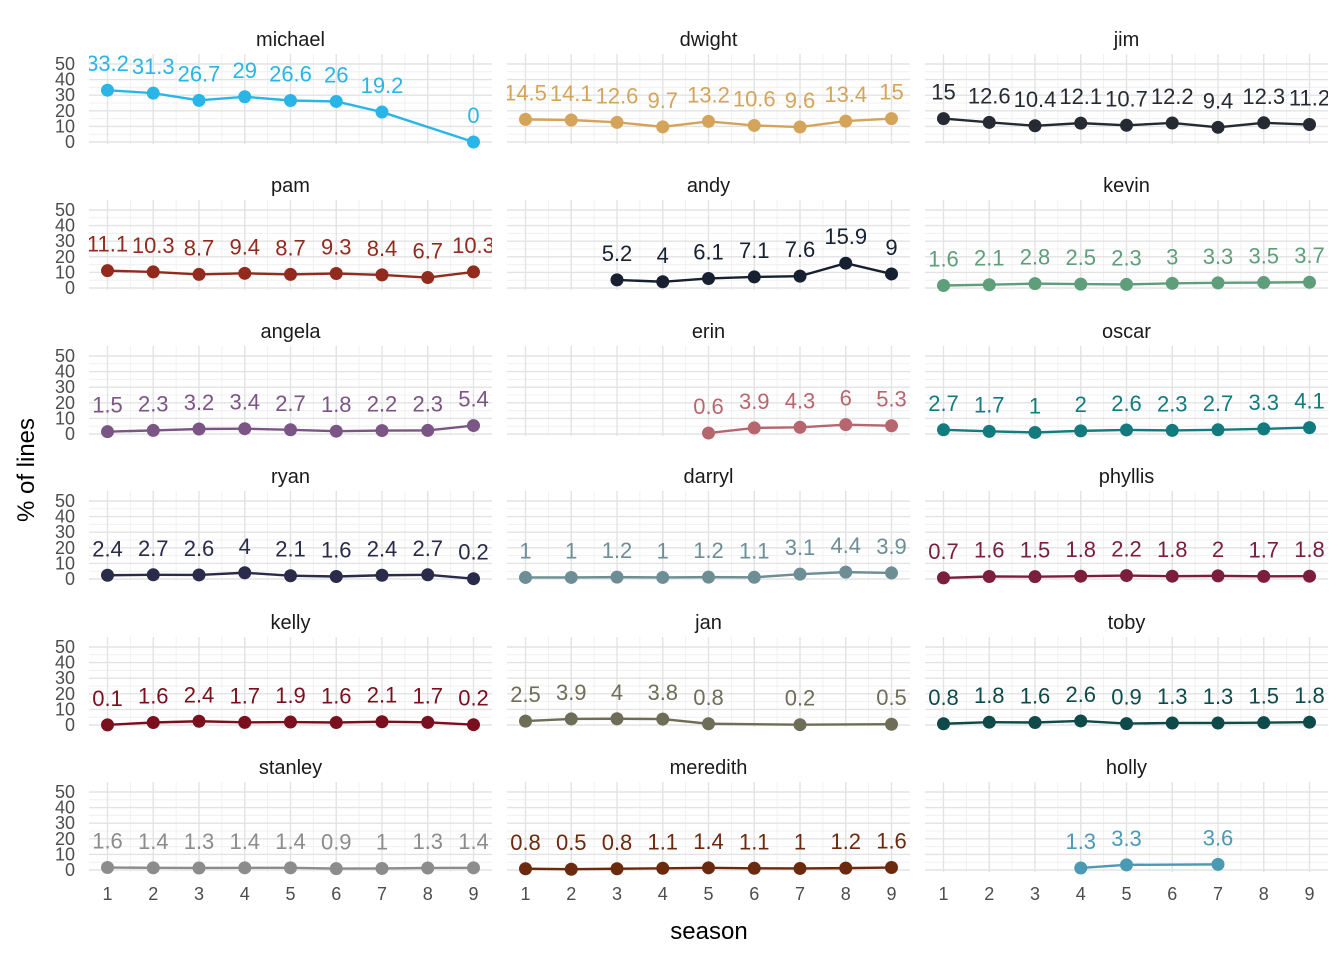 The height and width of the screenshot is (960, 1344). What do you see at coordinates (107, 548) in the screenshot?
I see `data-label: 2.4` at bounding box center [107, 548].